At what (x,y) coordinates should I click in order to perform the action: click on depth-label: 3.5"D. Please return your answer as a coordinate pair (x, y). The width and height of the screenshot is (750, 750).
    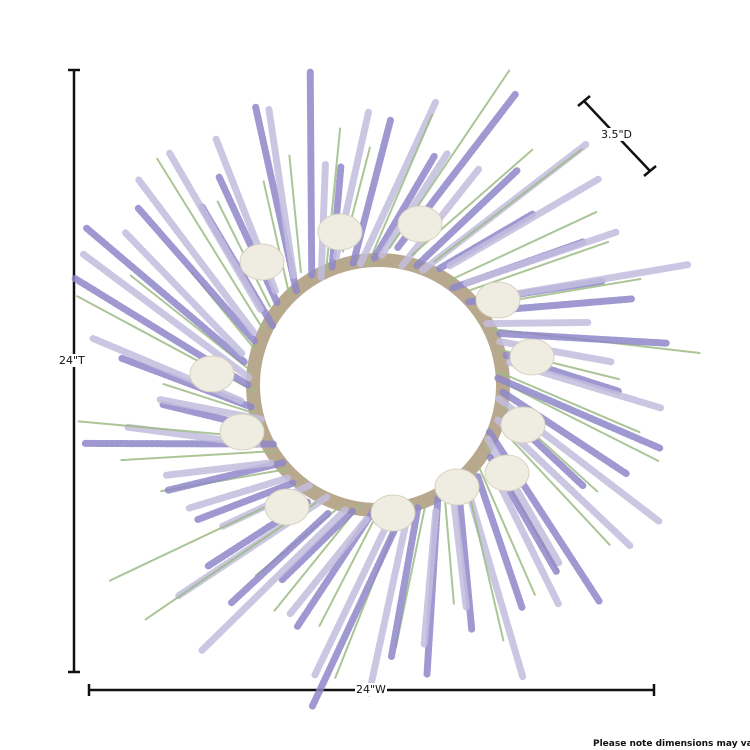
    Looking at the image, I should click on (617, 134).